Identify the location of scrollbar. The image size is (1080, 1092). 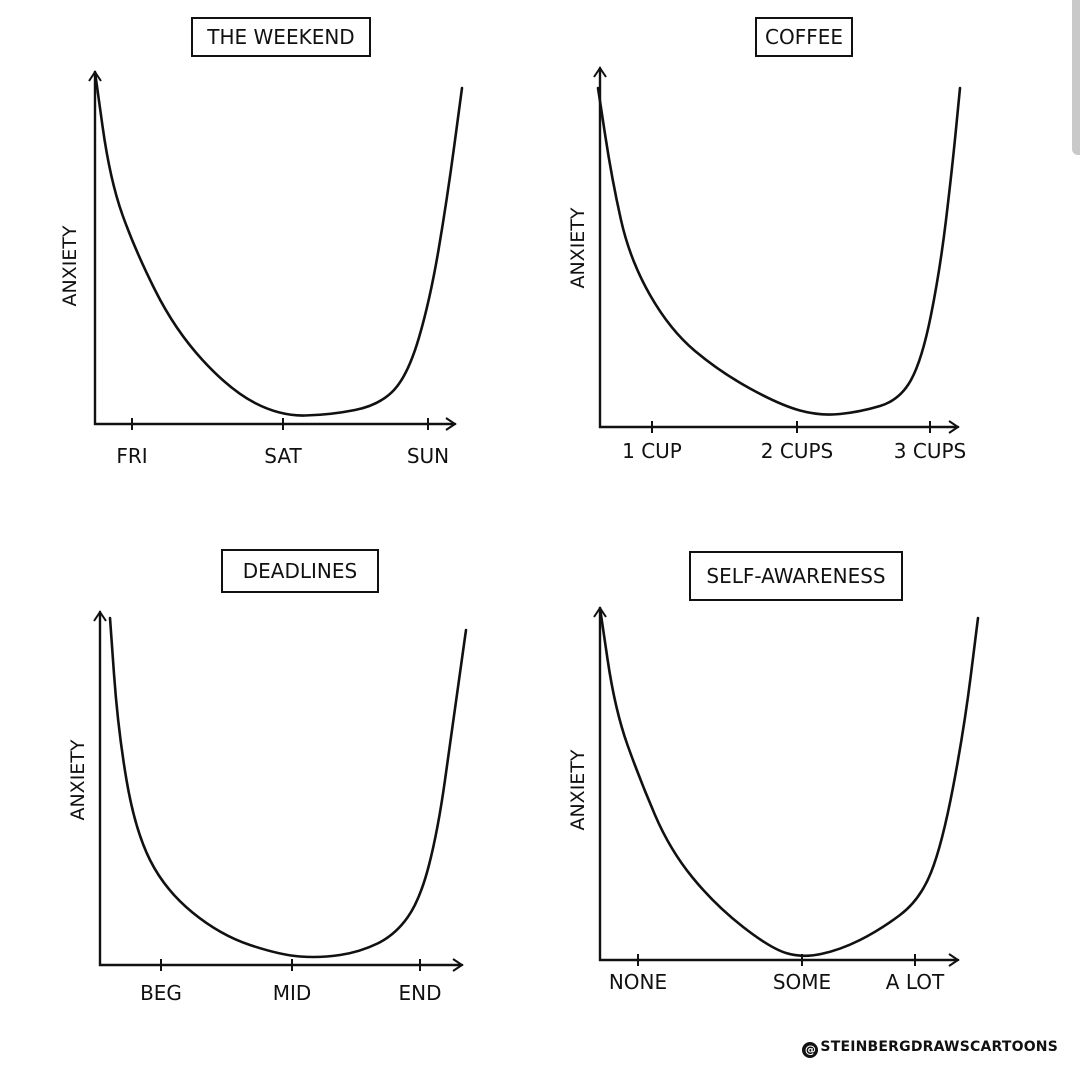
(1076, 77).